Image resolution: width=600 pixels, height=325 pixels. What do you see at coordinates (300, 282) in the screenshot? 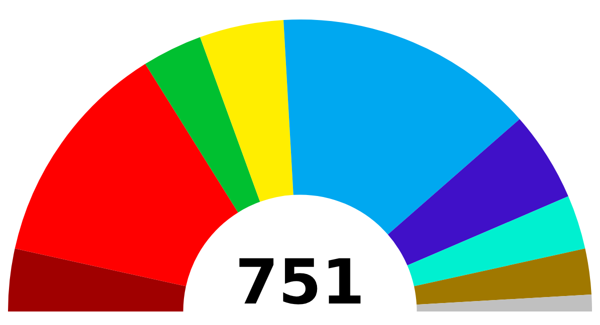
I see `text: 751` at bounding box center [300, 282].